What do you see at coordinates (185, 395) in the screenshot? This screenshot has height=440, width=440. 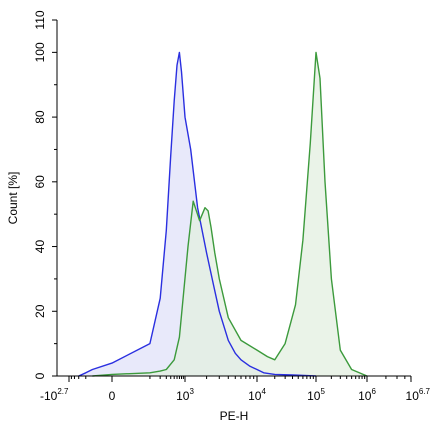 I see `x-tick-label: 10³` at bounding box center [185, 395].